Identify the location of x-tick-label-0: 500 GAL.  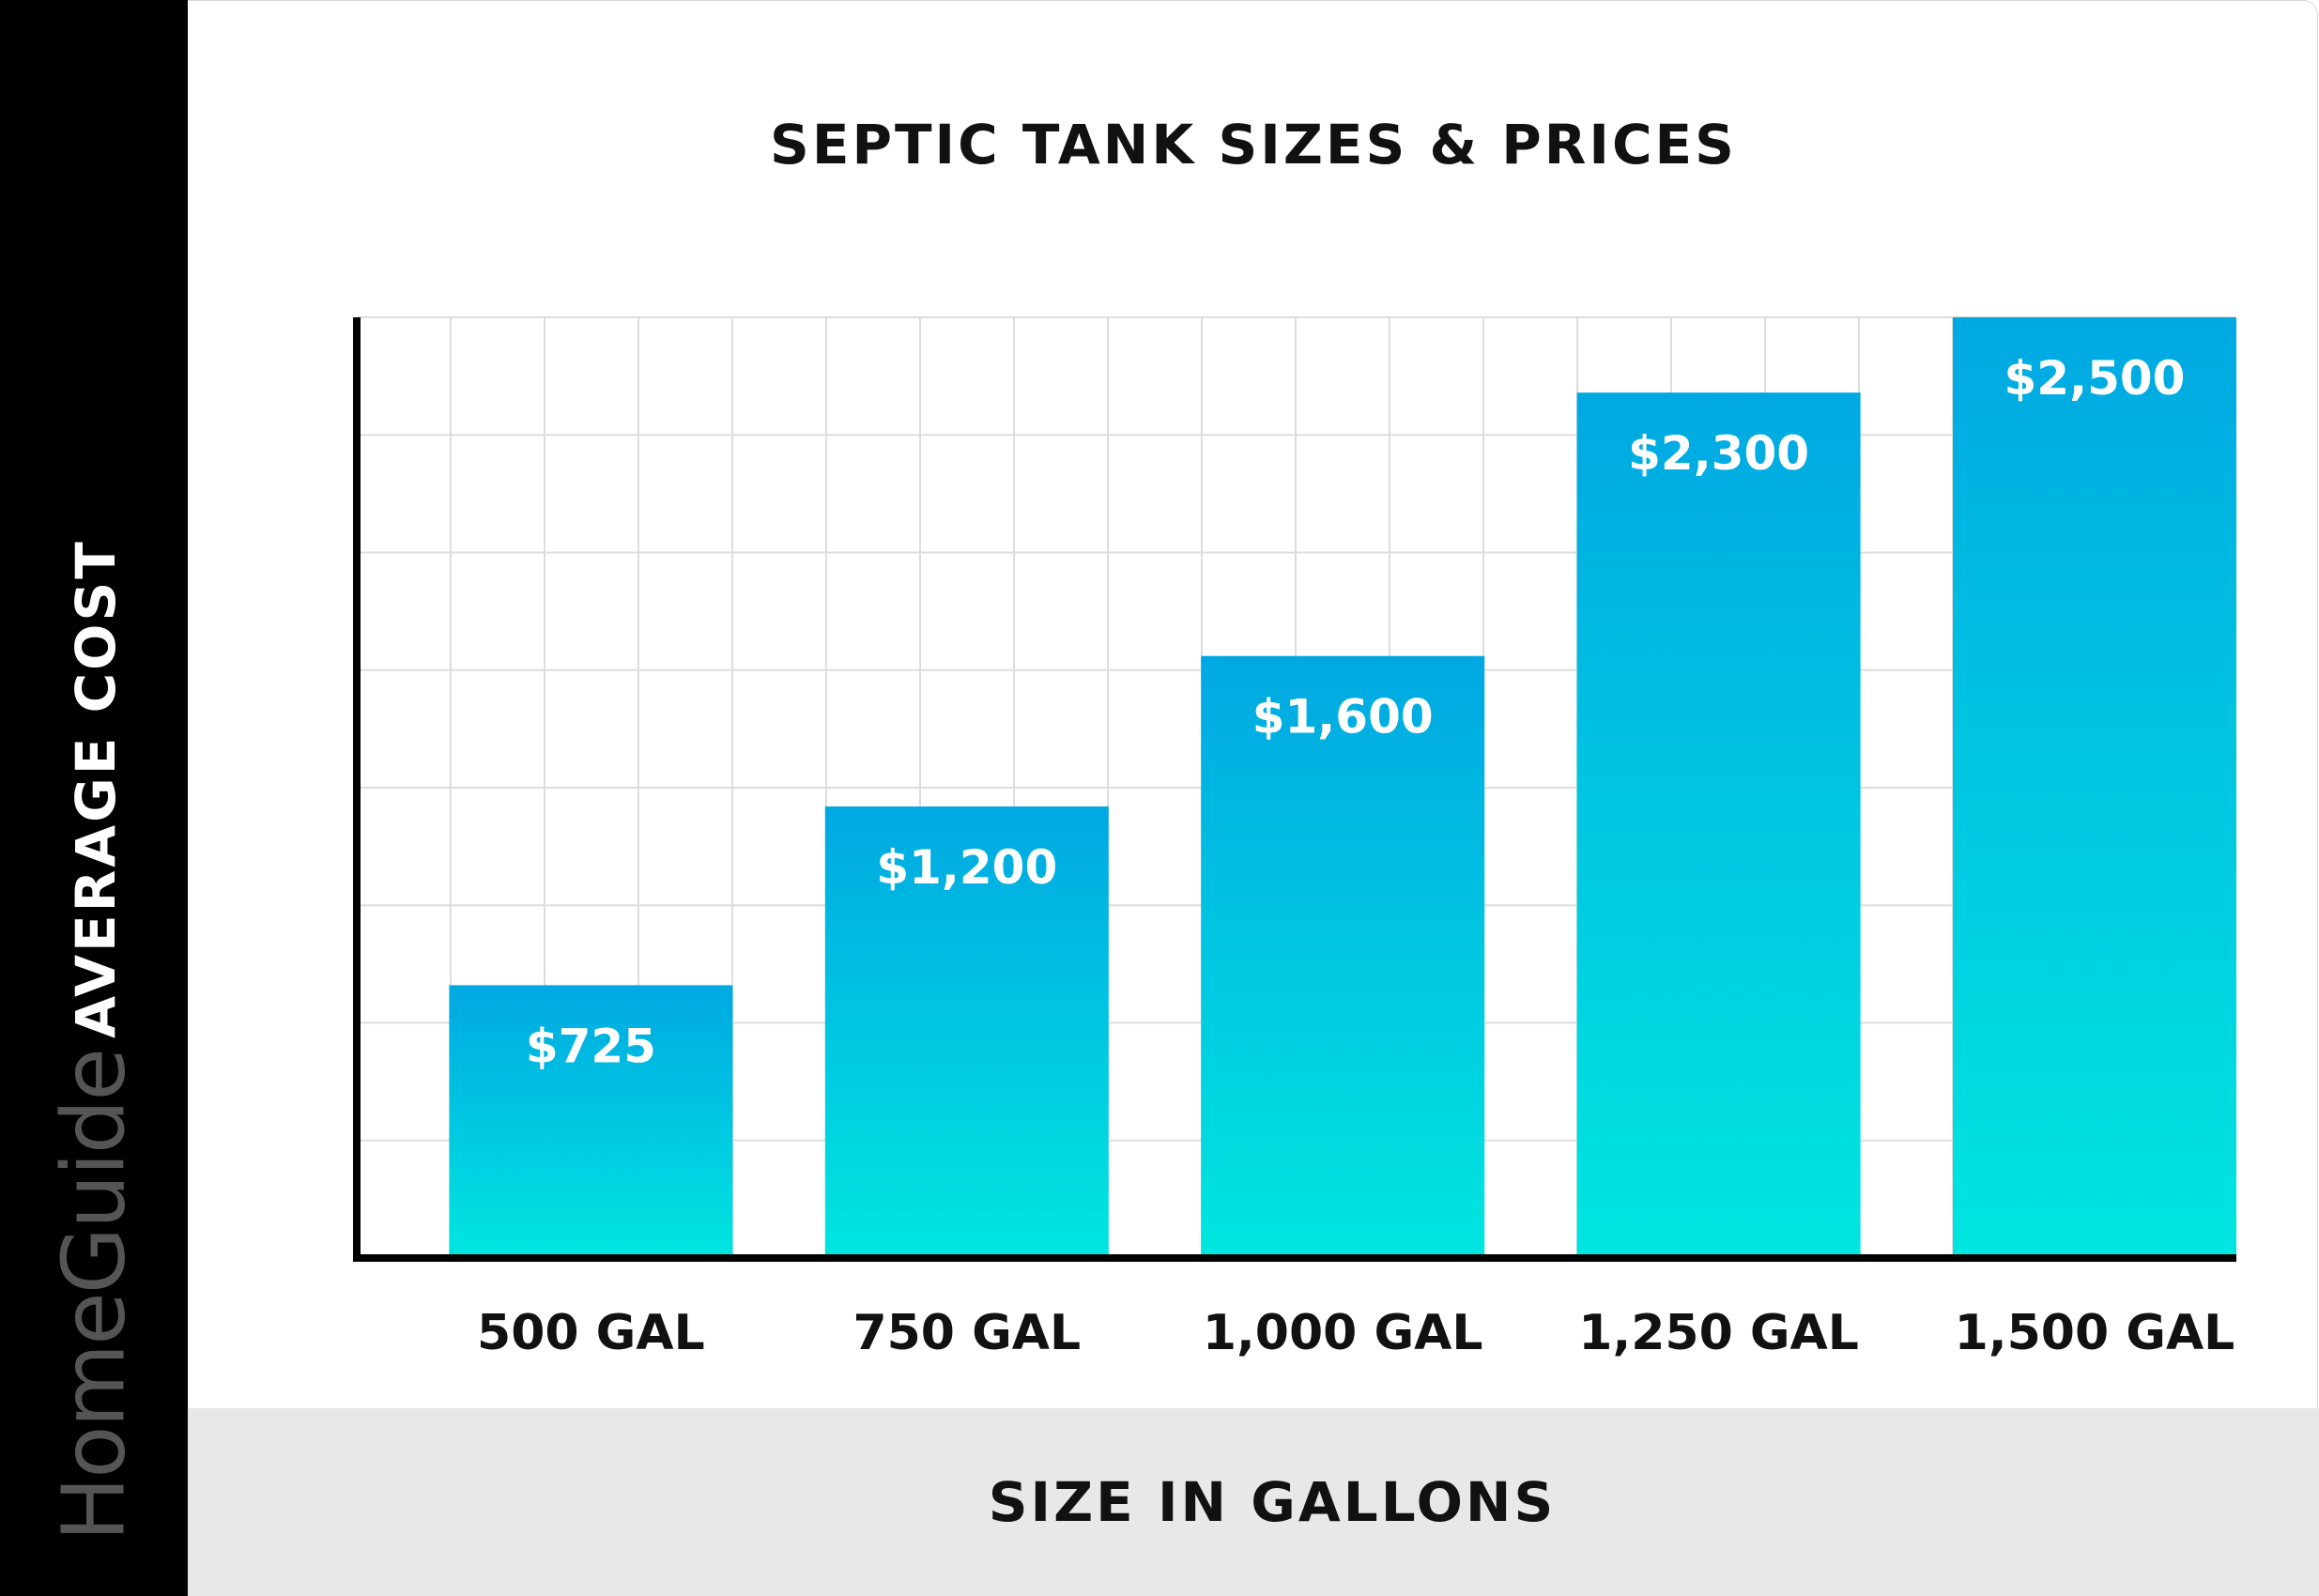
(591, 1333).